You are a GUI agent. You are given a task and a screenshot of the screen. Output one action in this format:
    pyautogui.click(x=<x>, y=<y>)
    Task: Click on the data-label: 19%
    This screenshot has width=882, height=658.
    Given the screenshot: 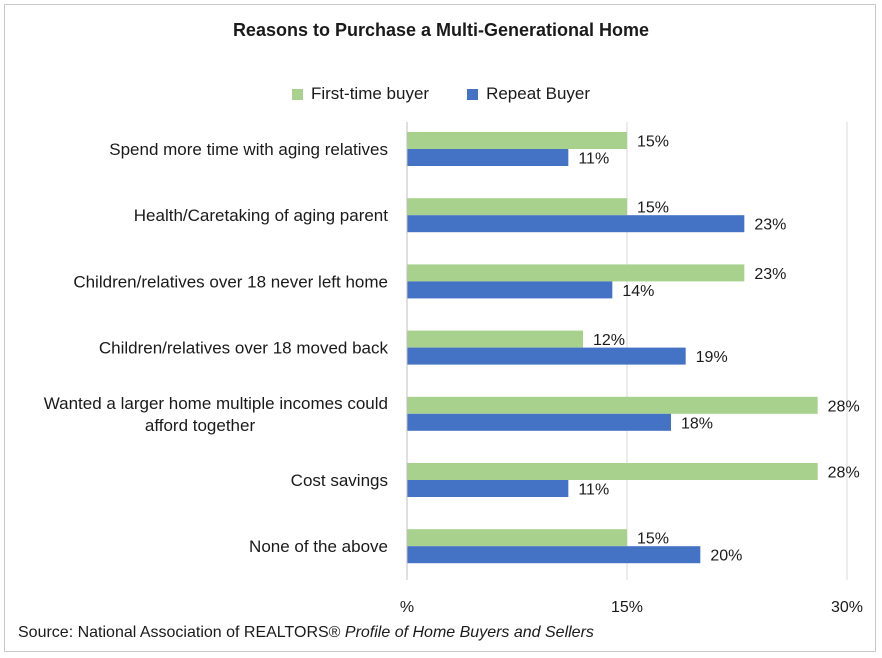 What is the action you would take?
    pyautogui.click(x=712, y=357)
    